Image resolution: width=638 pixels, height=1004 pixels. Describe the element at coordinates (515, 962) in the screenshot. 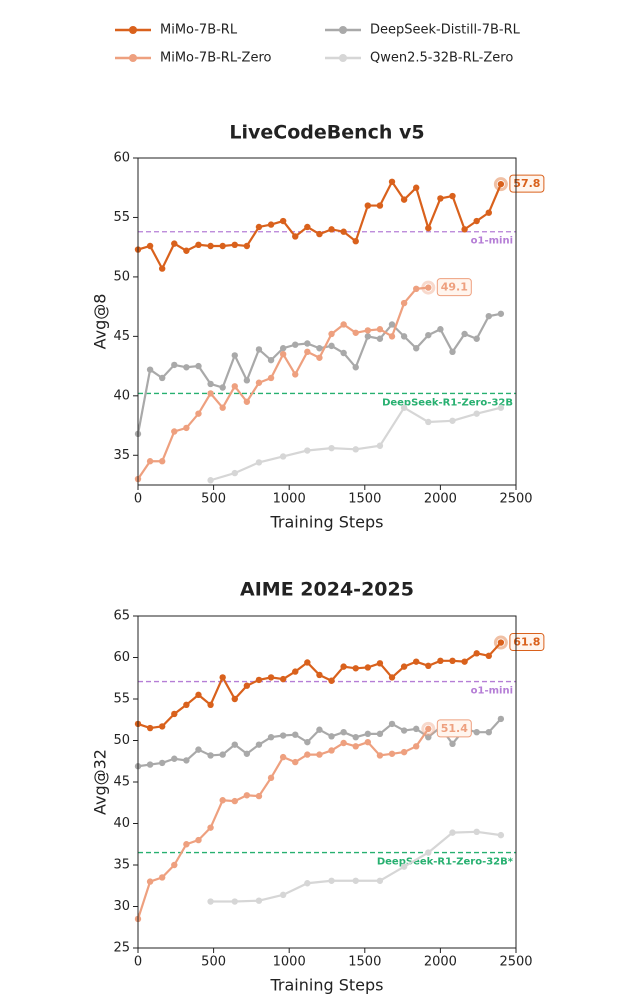

I see `x-tick-label: 2500` at that location.